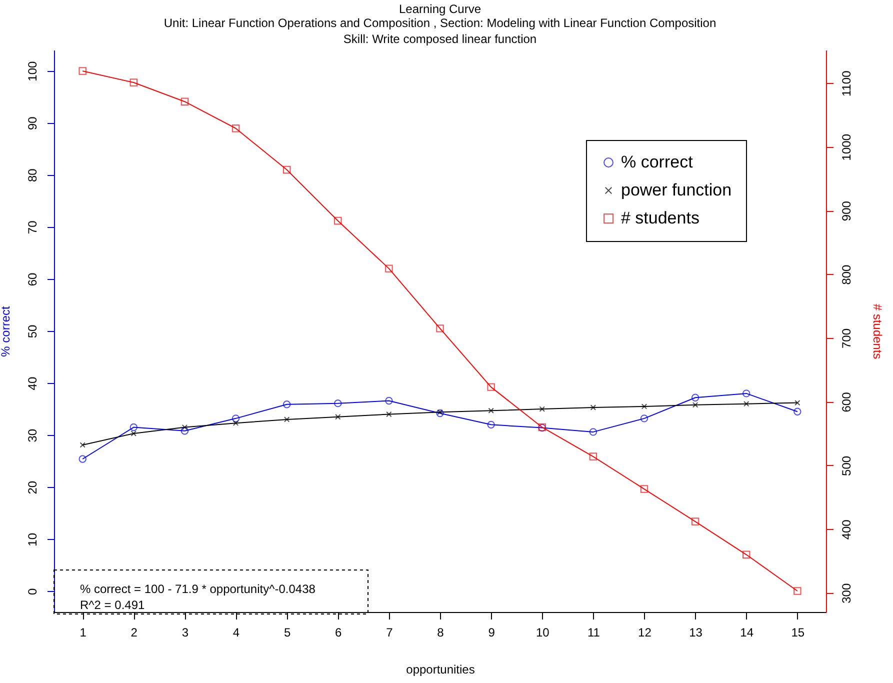  Describe the element at coordinates (847, 466) in the screenshot. I see `y2-tick-label: 500` at that location.